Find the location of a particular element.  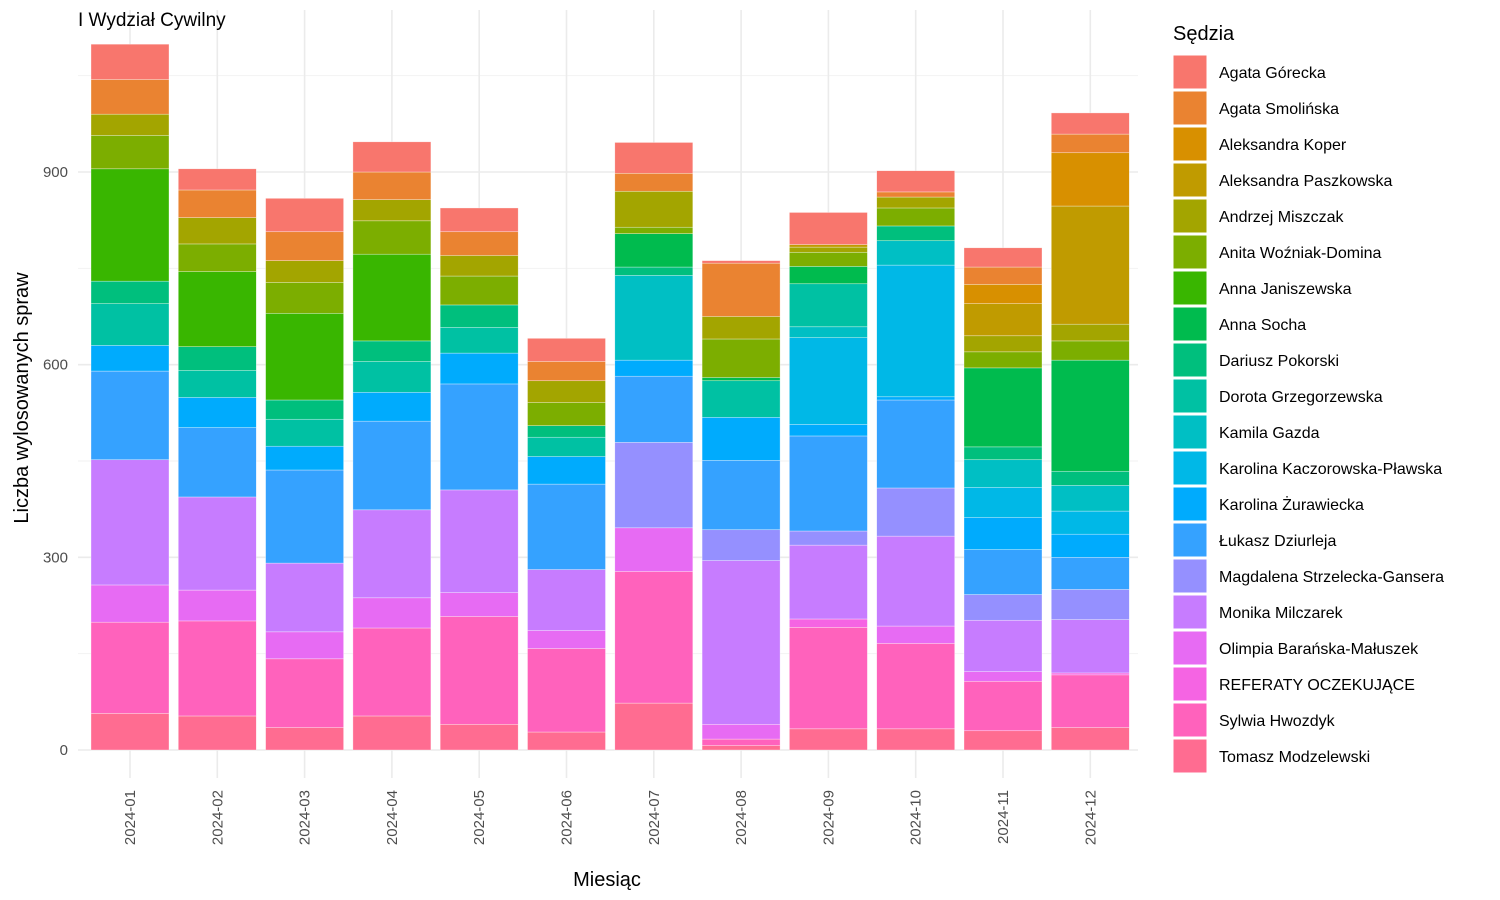

y-tick-label: 0 is located at coordinates (64, 750).